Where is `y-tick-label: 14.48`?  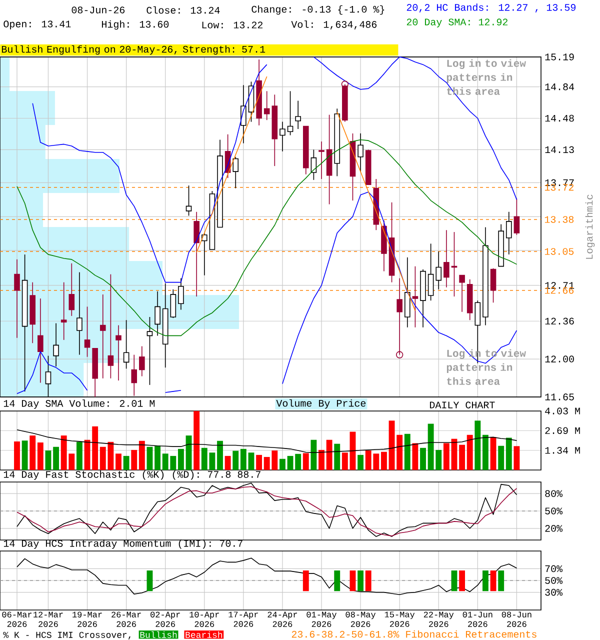
y-tick-label: 14.48 is located at coordinates (559, 118).